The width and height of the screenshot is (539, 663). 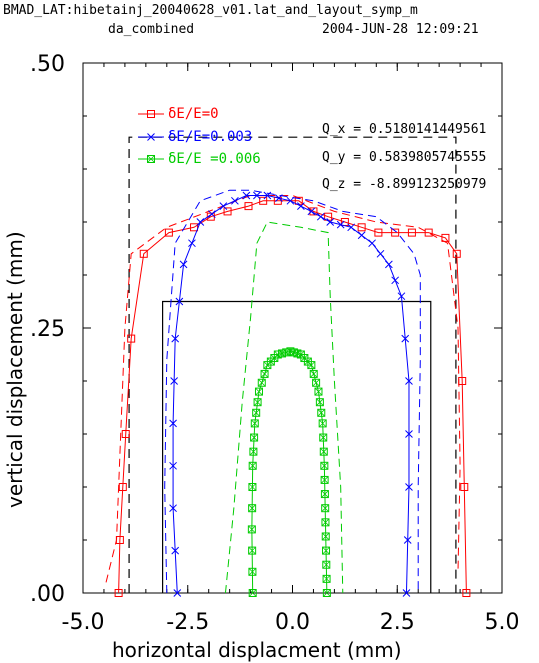 What do you see at coordinates (47, 64) in the screenshot?
I see `y-tick-label: .50` at bounding box center [47, 64].